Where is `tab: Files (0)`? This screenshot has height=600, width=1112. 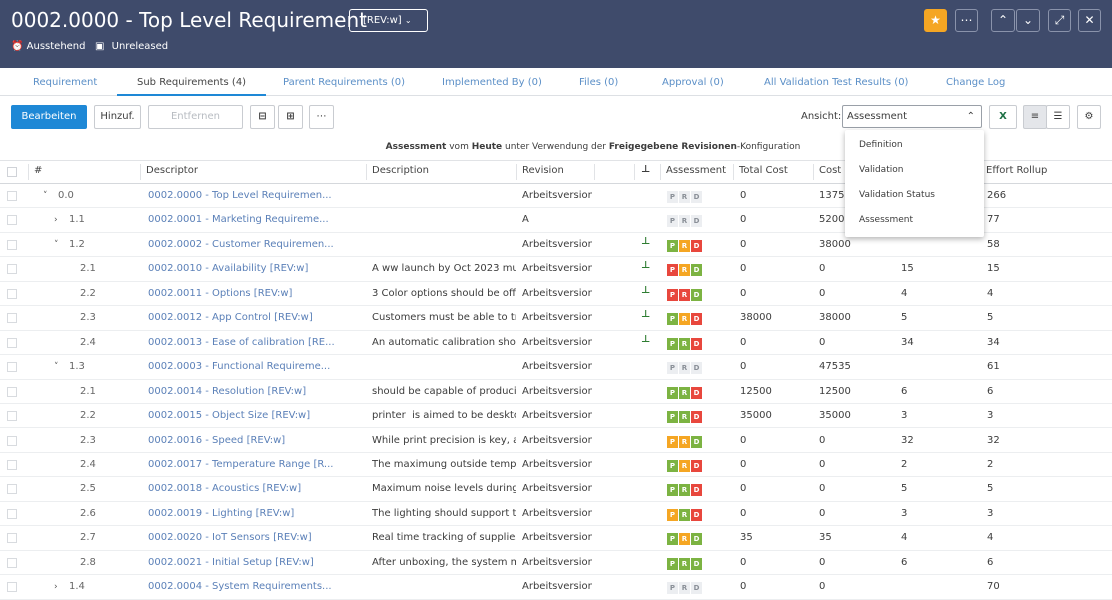 tab: Files (0) is located at coordinates (599, 82).